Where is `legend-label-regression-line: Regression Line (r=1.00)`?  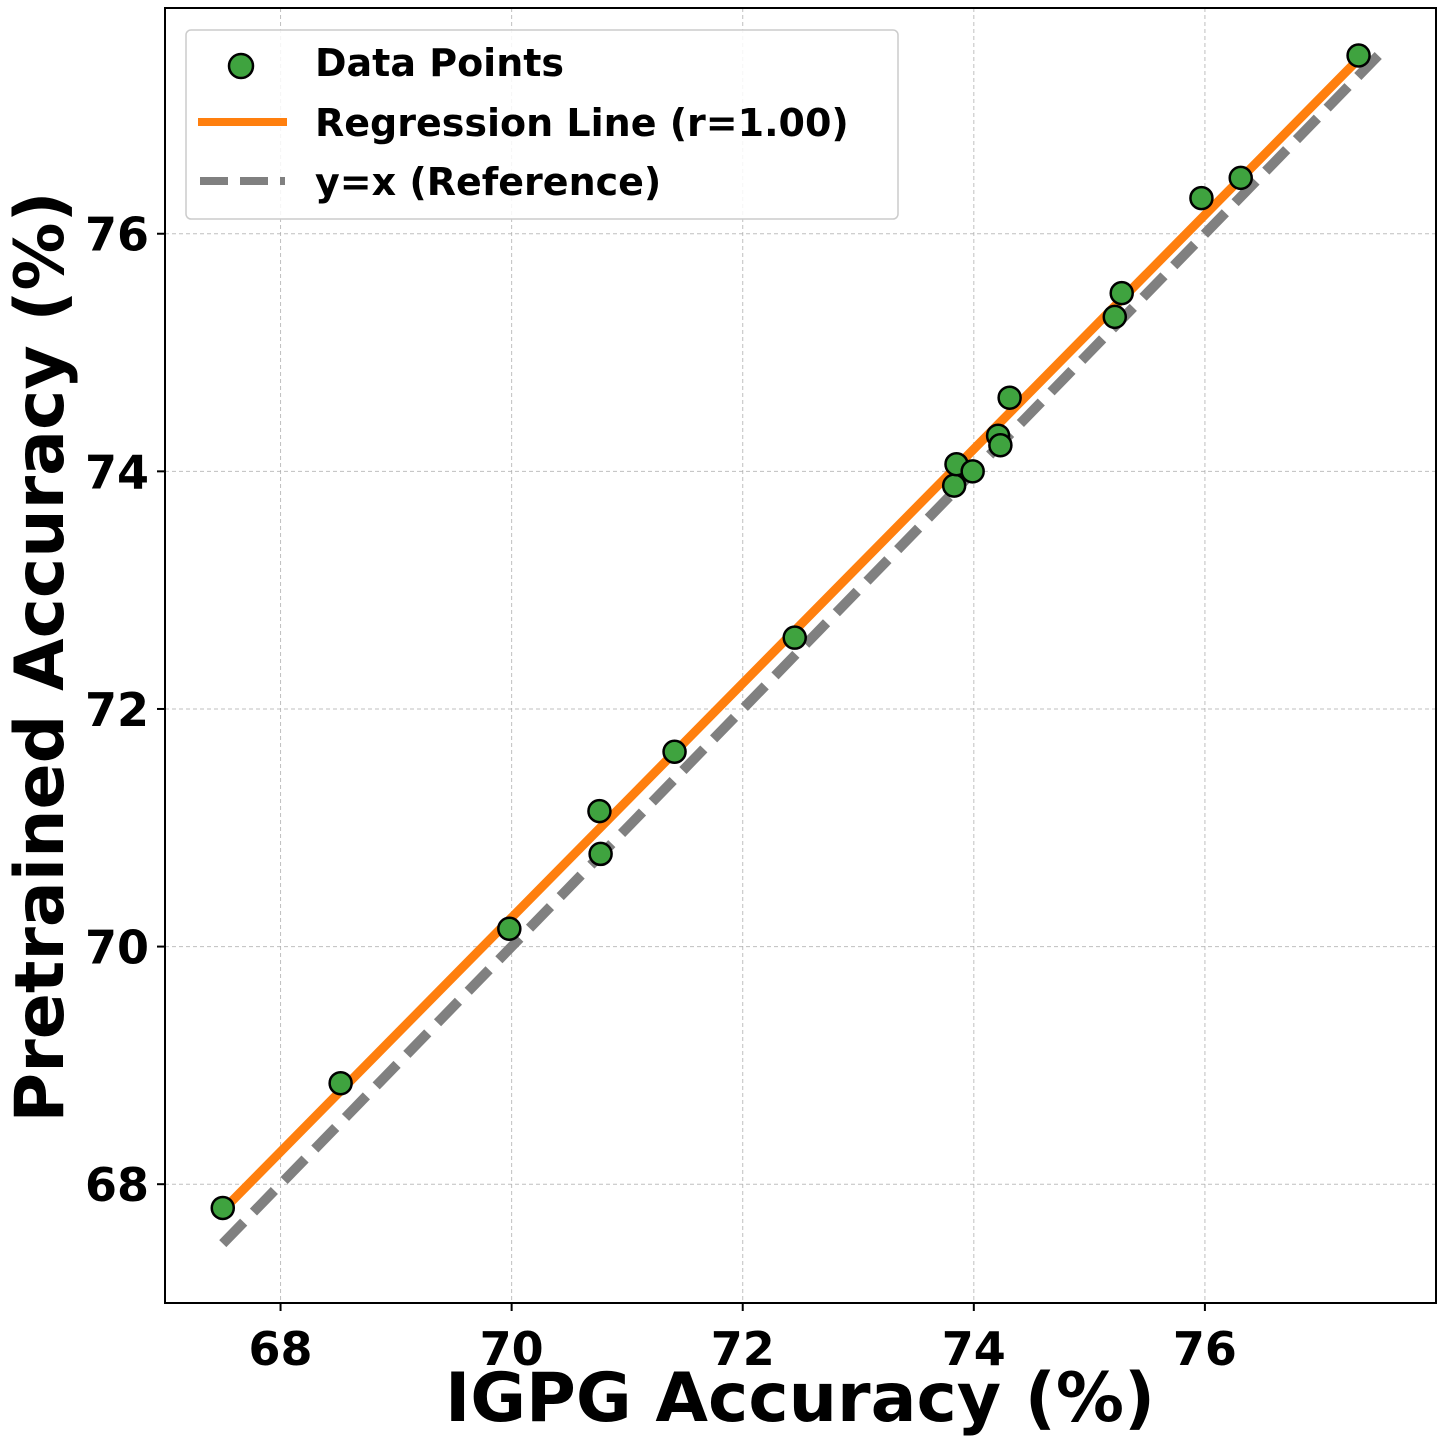 legend-label-regression-line: Regression Line (r=1.00) is located at coordinates (582, 123).